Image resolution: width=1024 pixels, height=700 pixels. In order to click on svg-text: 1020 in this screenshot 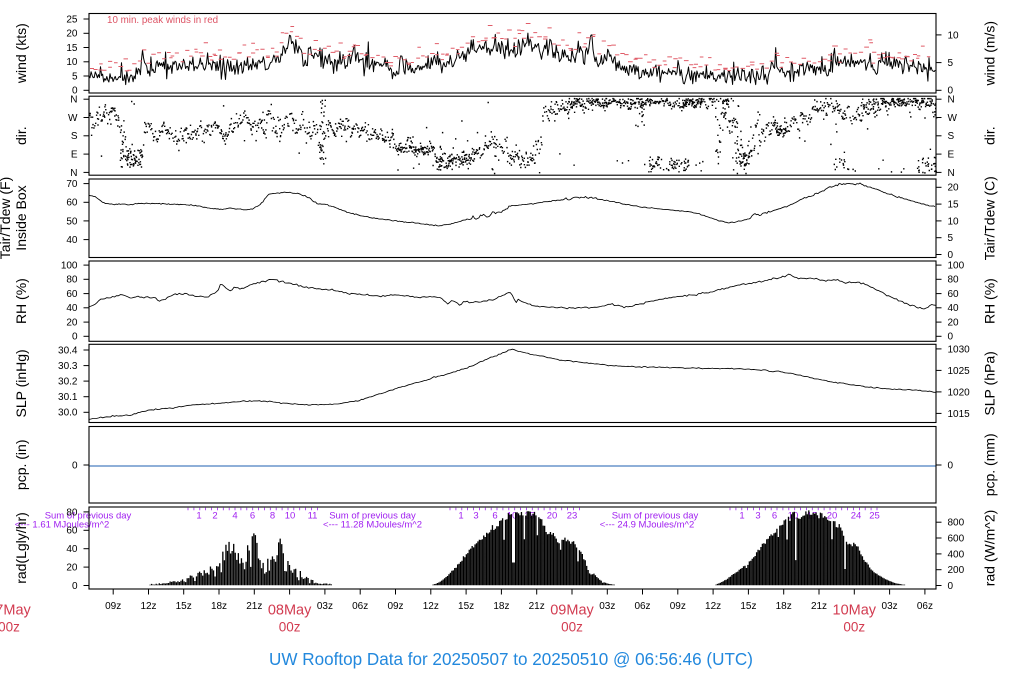, I will do `click(959, 392)`.